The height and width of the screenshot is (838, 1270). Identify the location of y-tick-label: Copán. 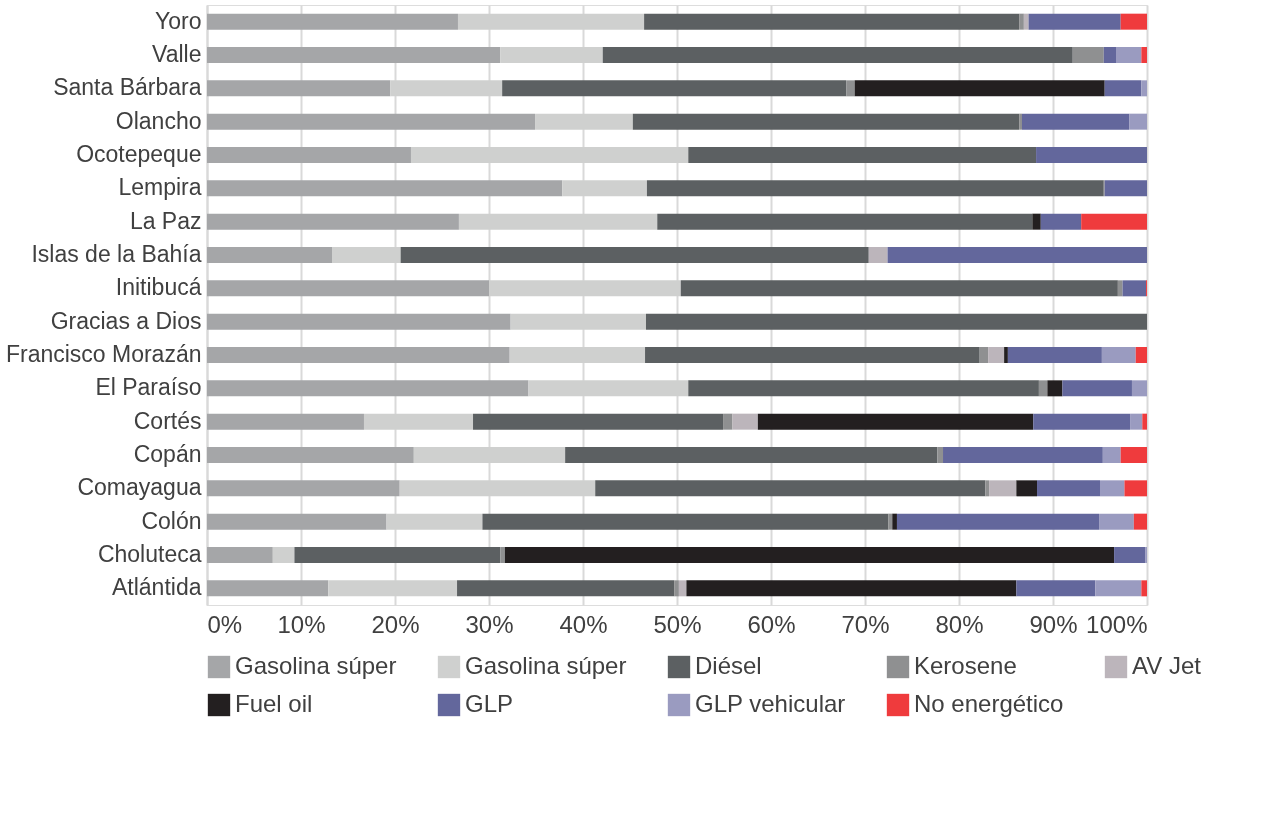
(167, 454).